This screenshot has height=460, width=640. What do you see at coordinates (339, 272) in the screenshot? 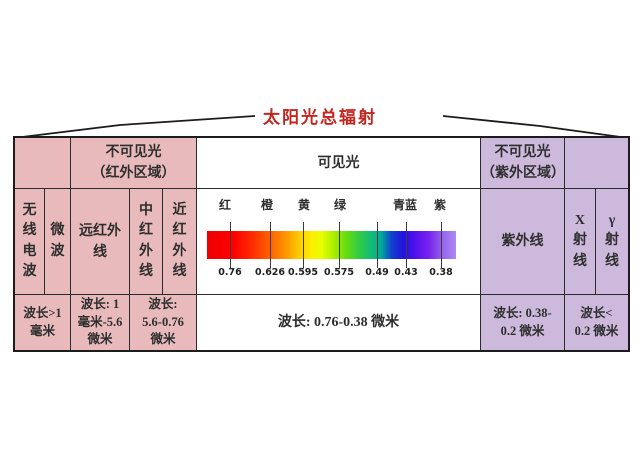
I see `spectrum-tick-value: 0.575` at bounding box center [339, 272].